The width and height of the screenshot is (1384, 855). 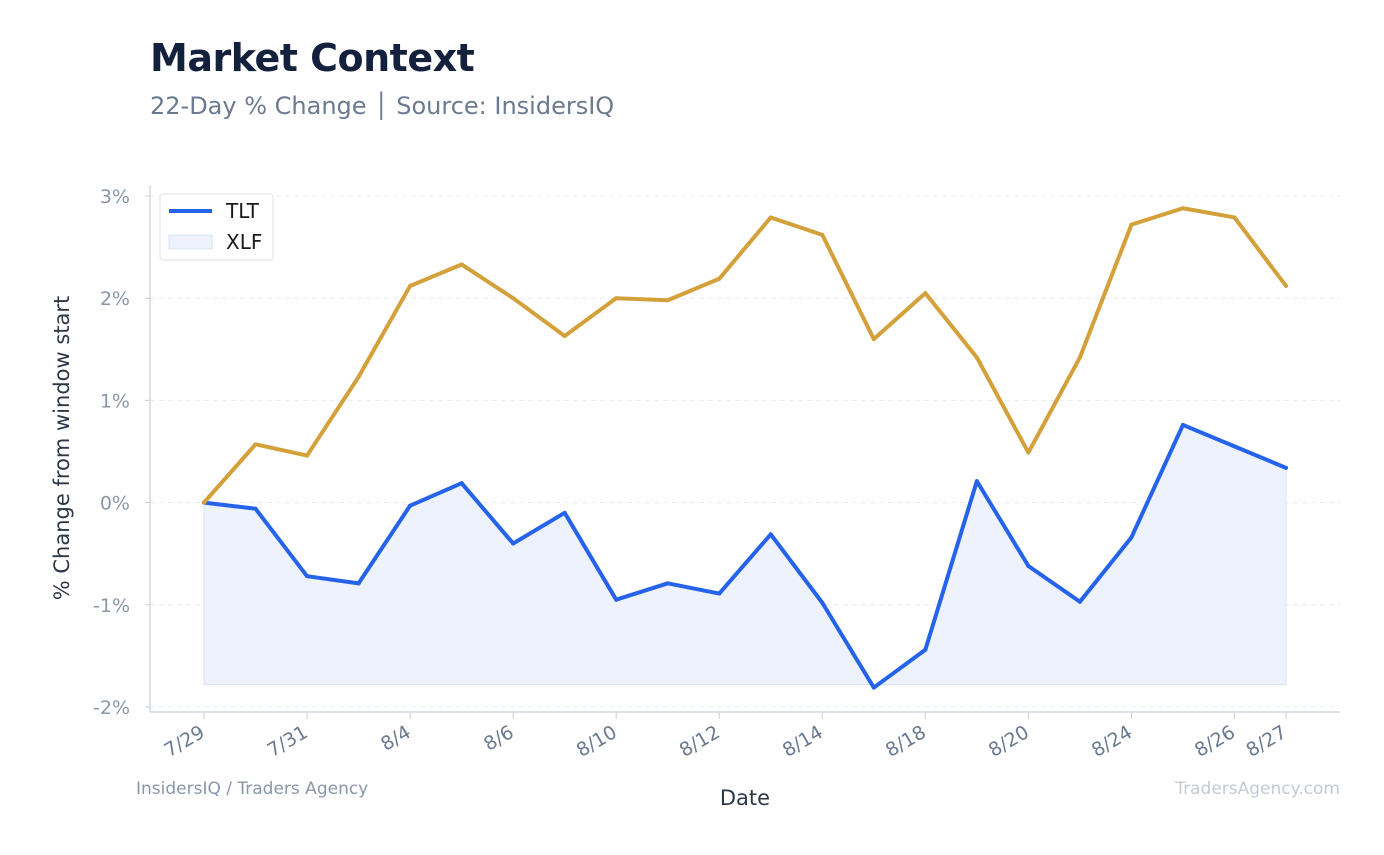 What do you see at coordinates (185, 741) in the screenshot?
I see `x-tick-label: 7/29` at bounding box center [185, 741].